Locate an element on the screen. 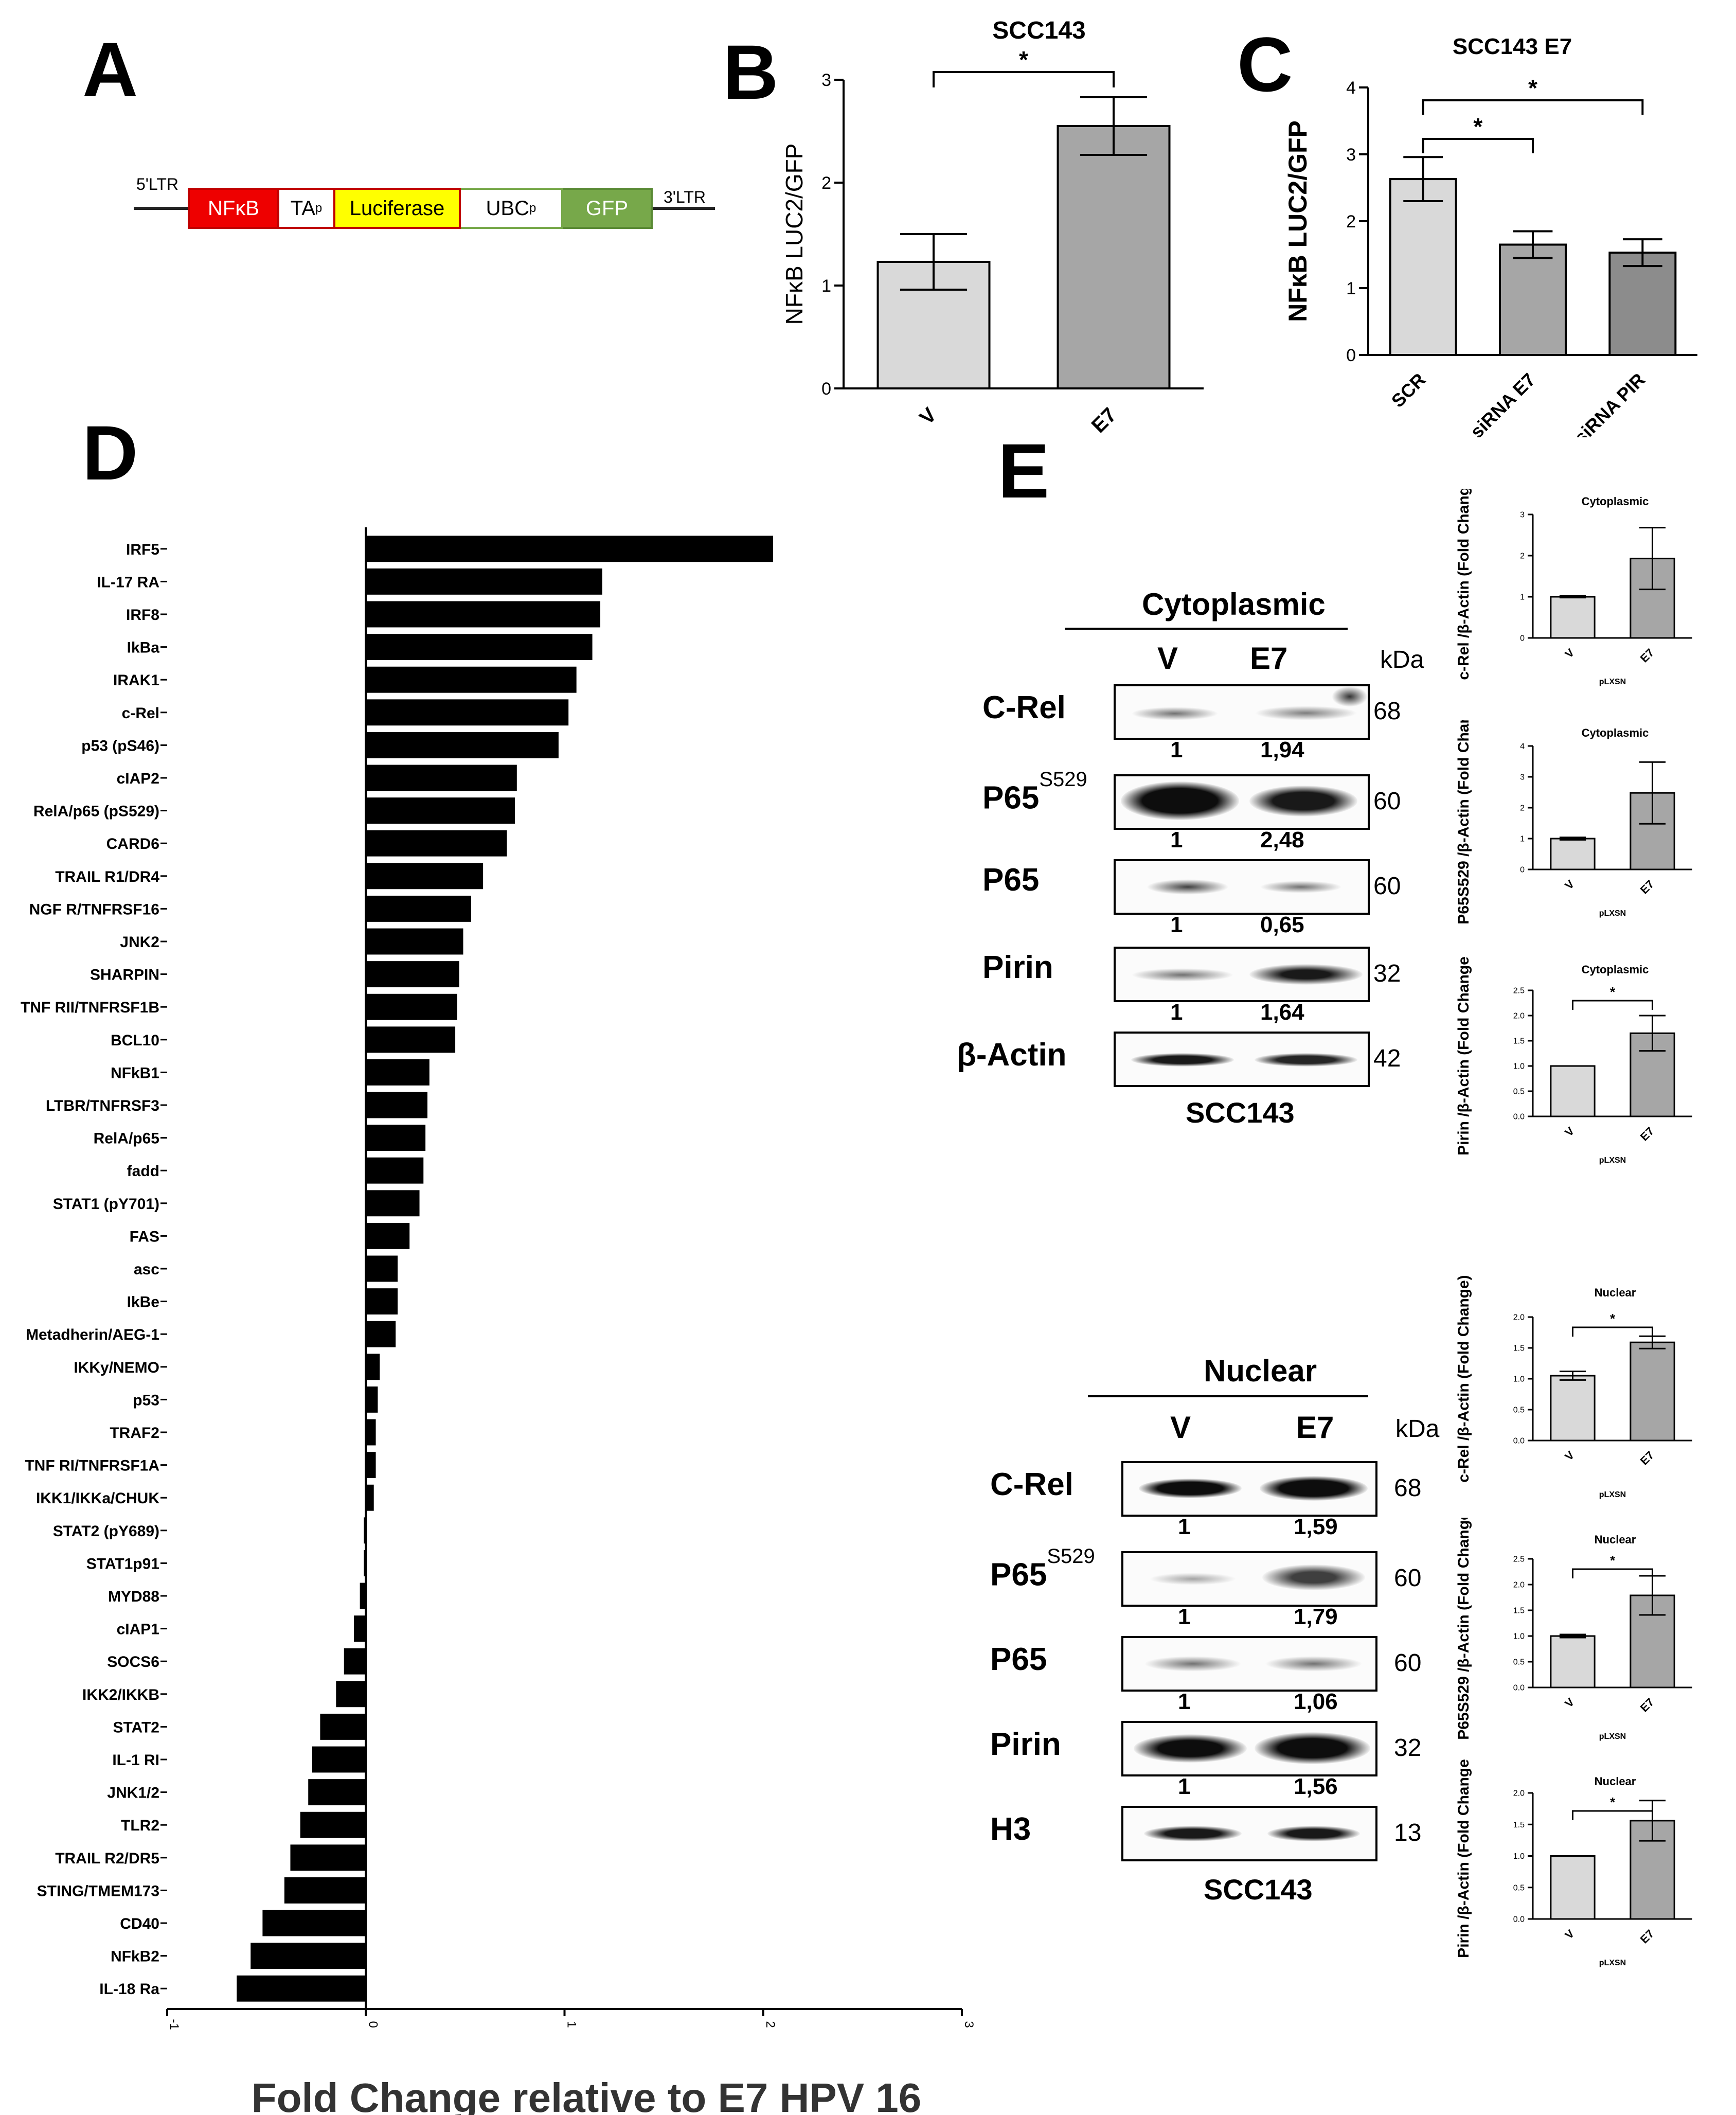  category-label: MYD88 is located at coordinates (133, 1597).